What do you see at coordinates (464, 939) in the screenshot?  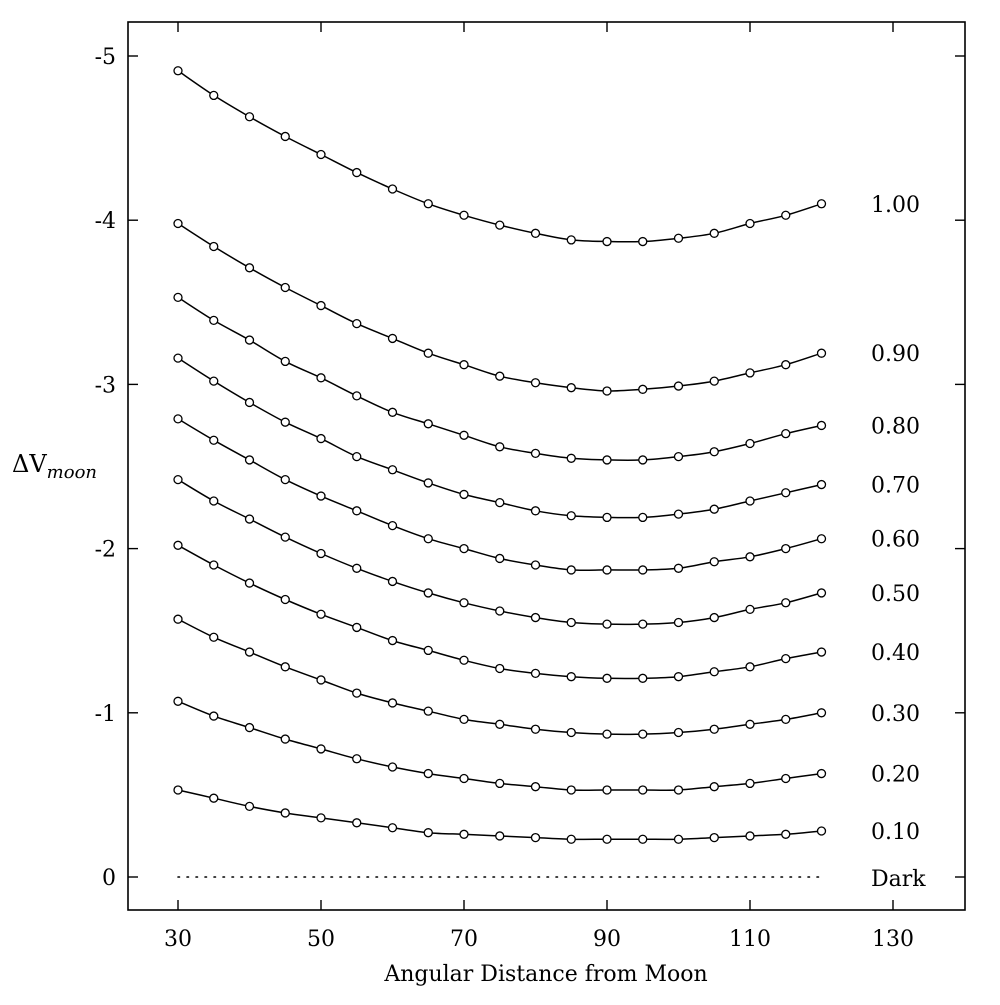 I see `x-tick-label: 70` at bounding box center [464, 939].